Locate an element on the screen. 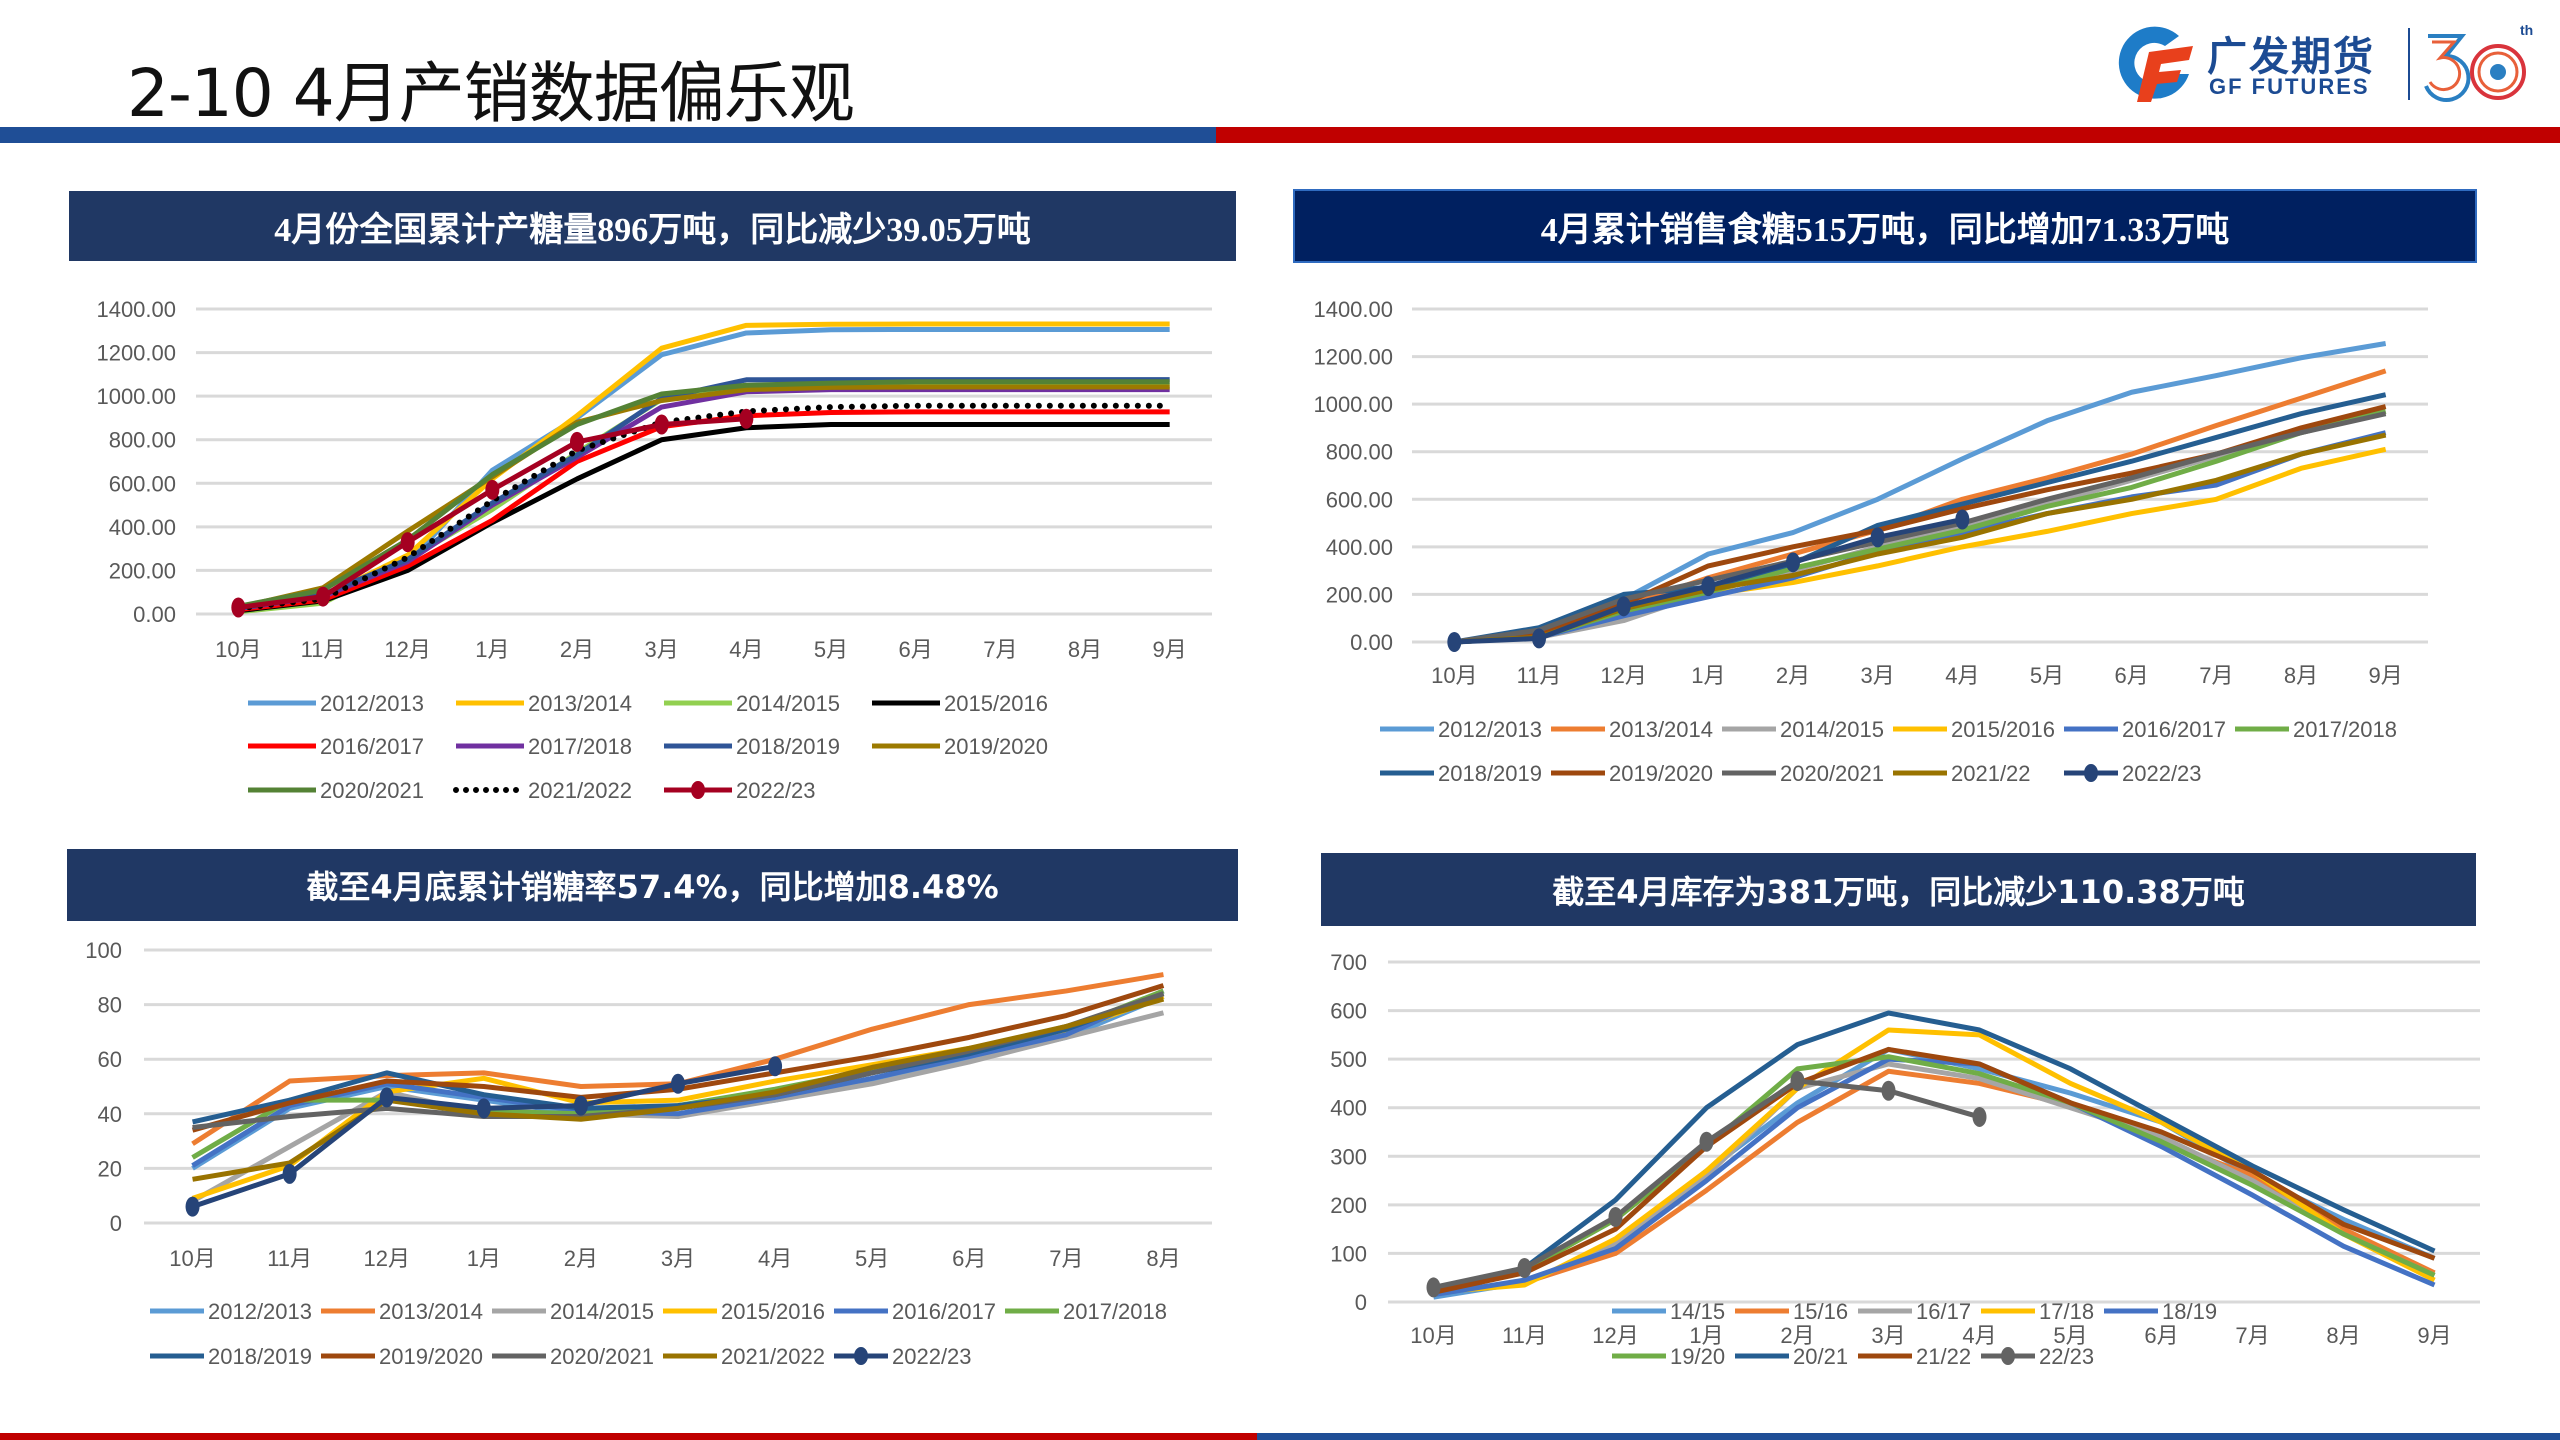 The height and width of the screenshot is (1440, 2560). y-tick-label: 700 is located at coordinates (1348, 962).